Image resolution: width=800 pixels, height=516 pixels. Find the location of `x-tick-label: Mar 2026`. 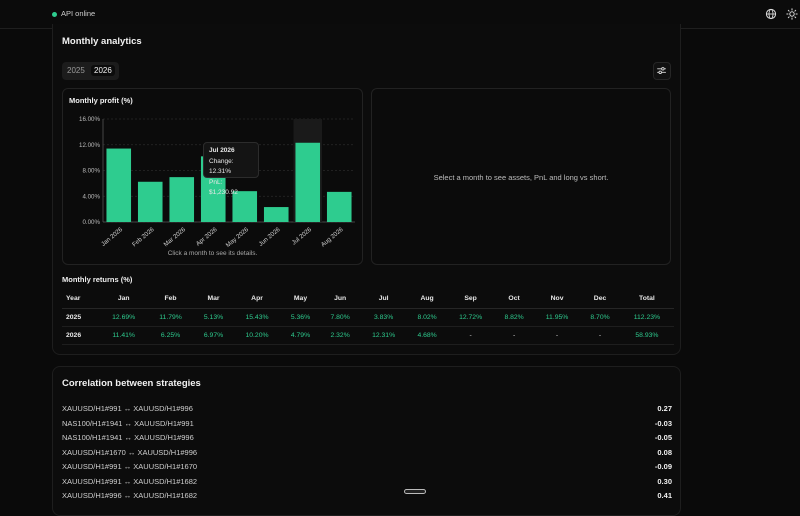

x-tick-label: Mar 2026 is located at coordinates (175, 237).